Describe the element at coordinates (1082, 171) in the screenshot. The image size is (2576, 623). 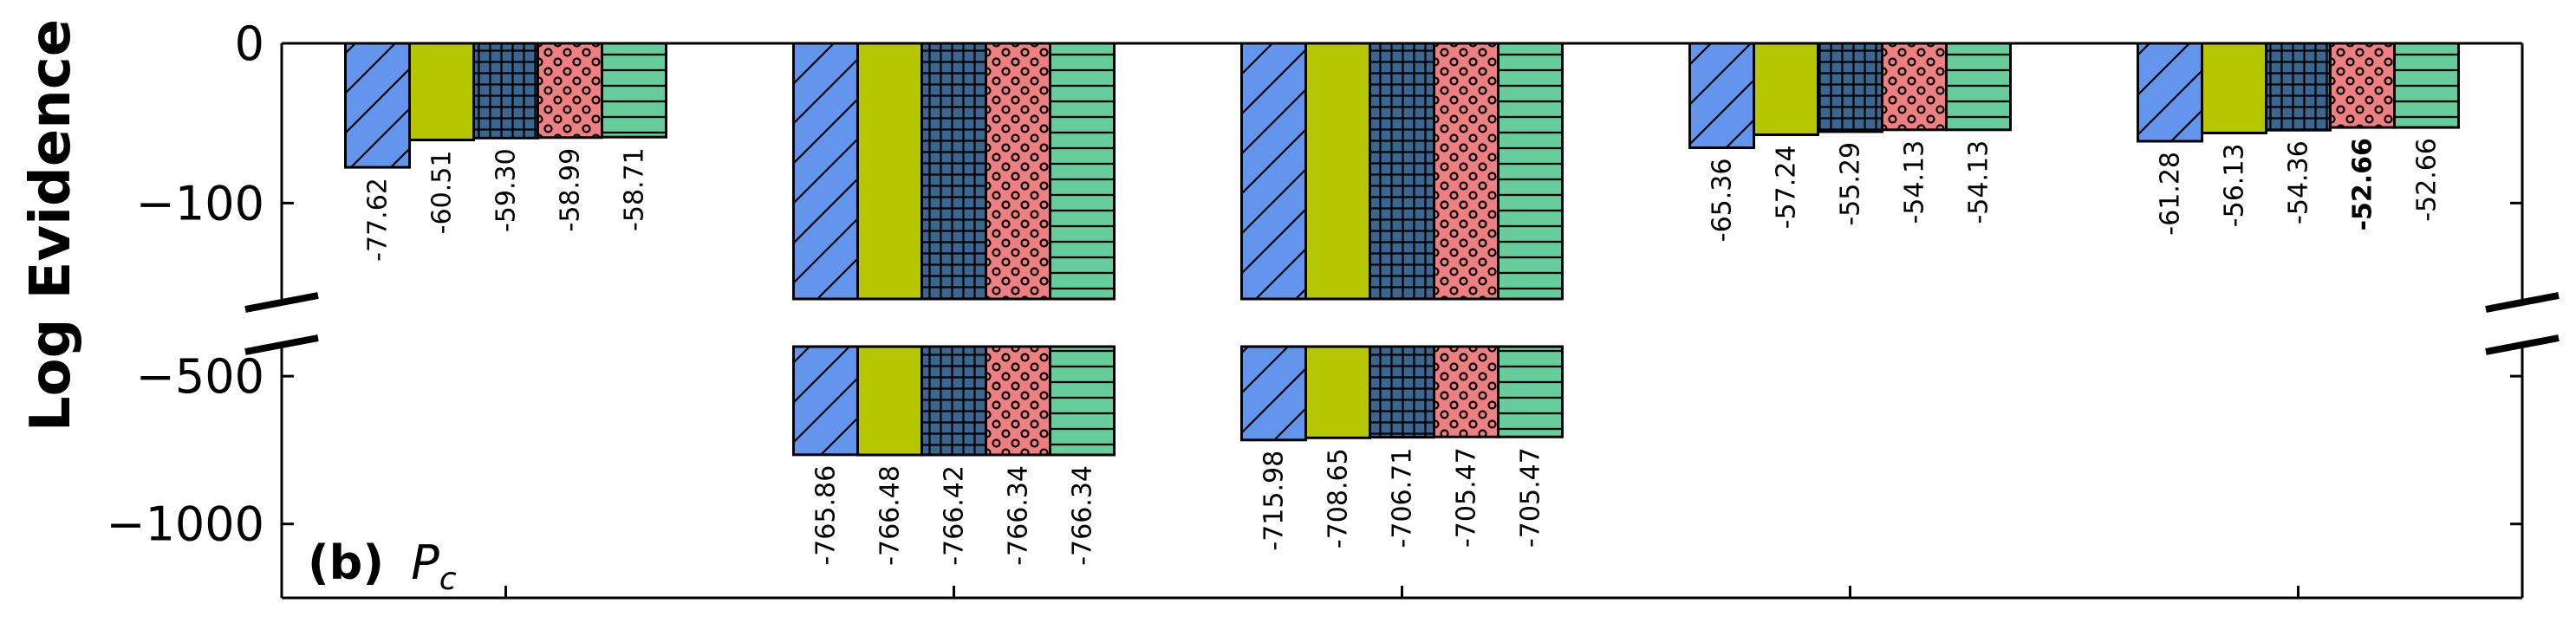
I see `bar-g2-s5-seg1-pattern` at that location.